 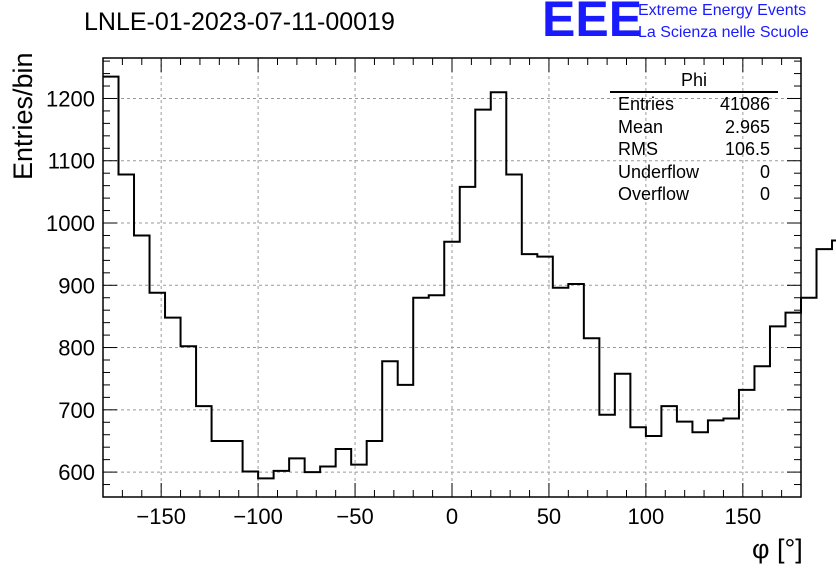 I want to click on y-tick-label: 700, so click(x=76, y=410).